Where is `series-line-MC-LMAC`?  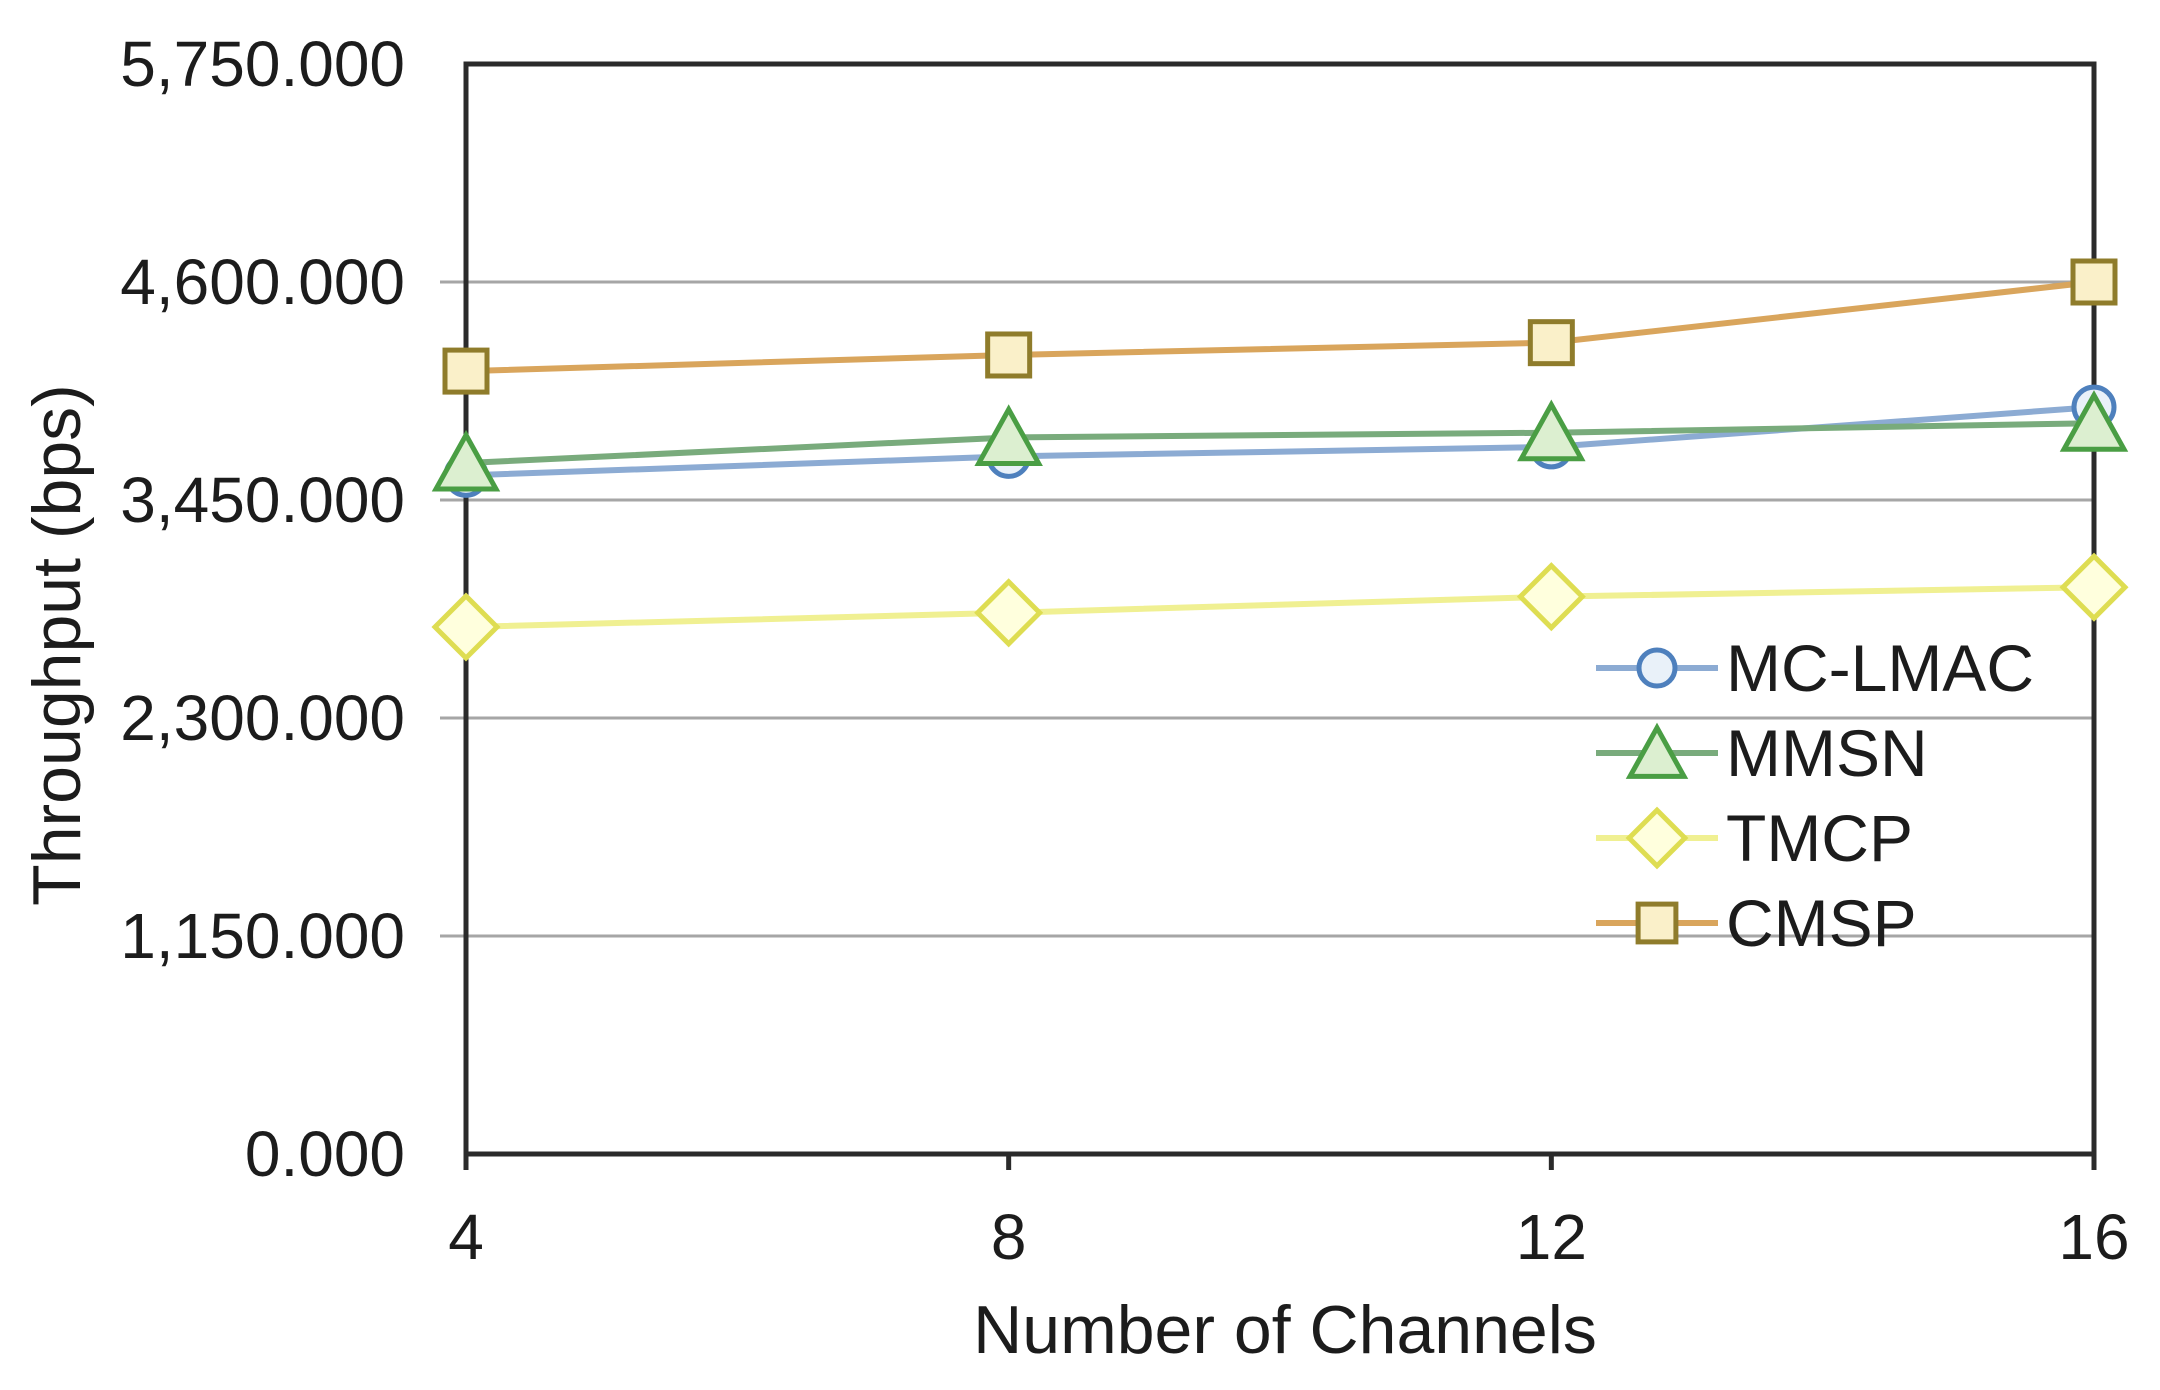
series-line-MC-LMAC is located at coordinates (1280, 441).